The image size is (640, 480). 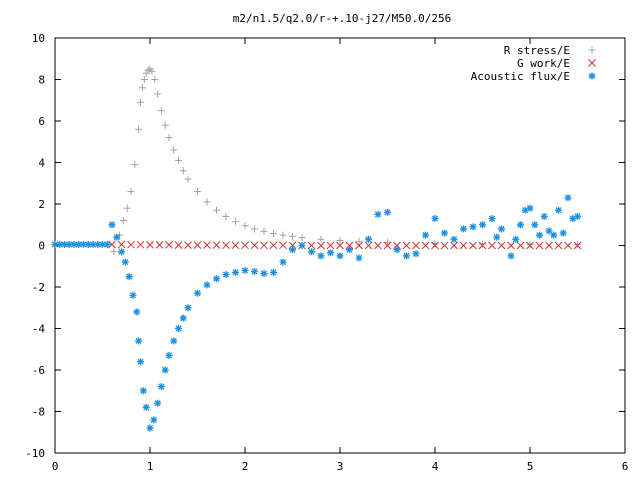 What do you see at coordinates (342, 18) in the screenshot?
I see `chart-title: m2/n1.5/q2.0/r-+.10-j27/M50.0/256` at bounding box center [342, 18].